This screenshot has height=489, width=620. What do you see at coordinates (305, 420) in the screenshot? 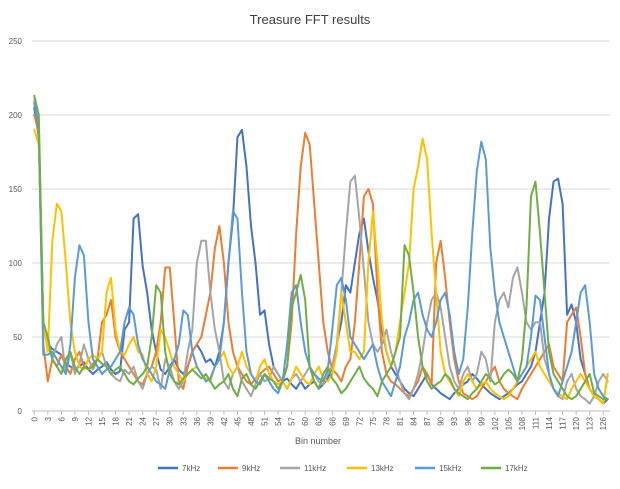
I see `x-tick-label: 60` at bounding box center [305, 420].